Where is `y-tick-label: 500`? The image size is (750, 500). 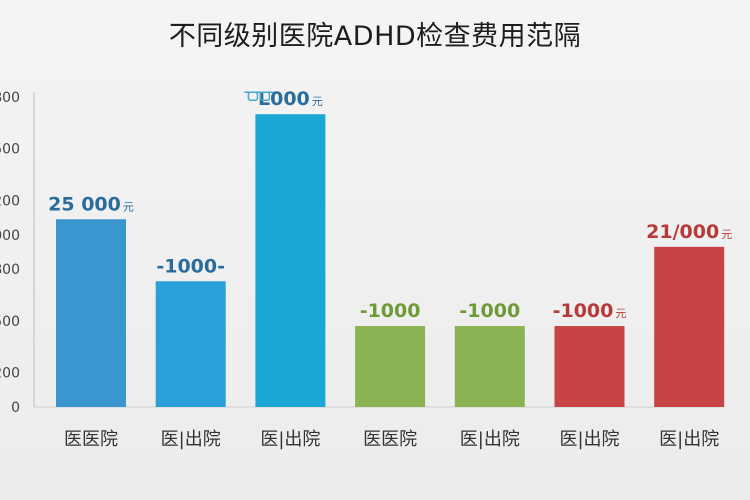
y-tick-label: 500 is located at coordinates (10, 322).